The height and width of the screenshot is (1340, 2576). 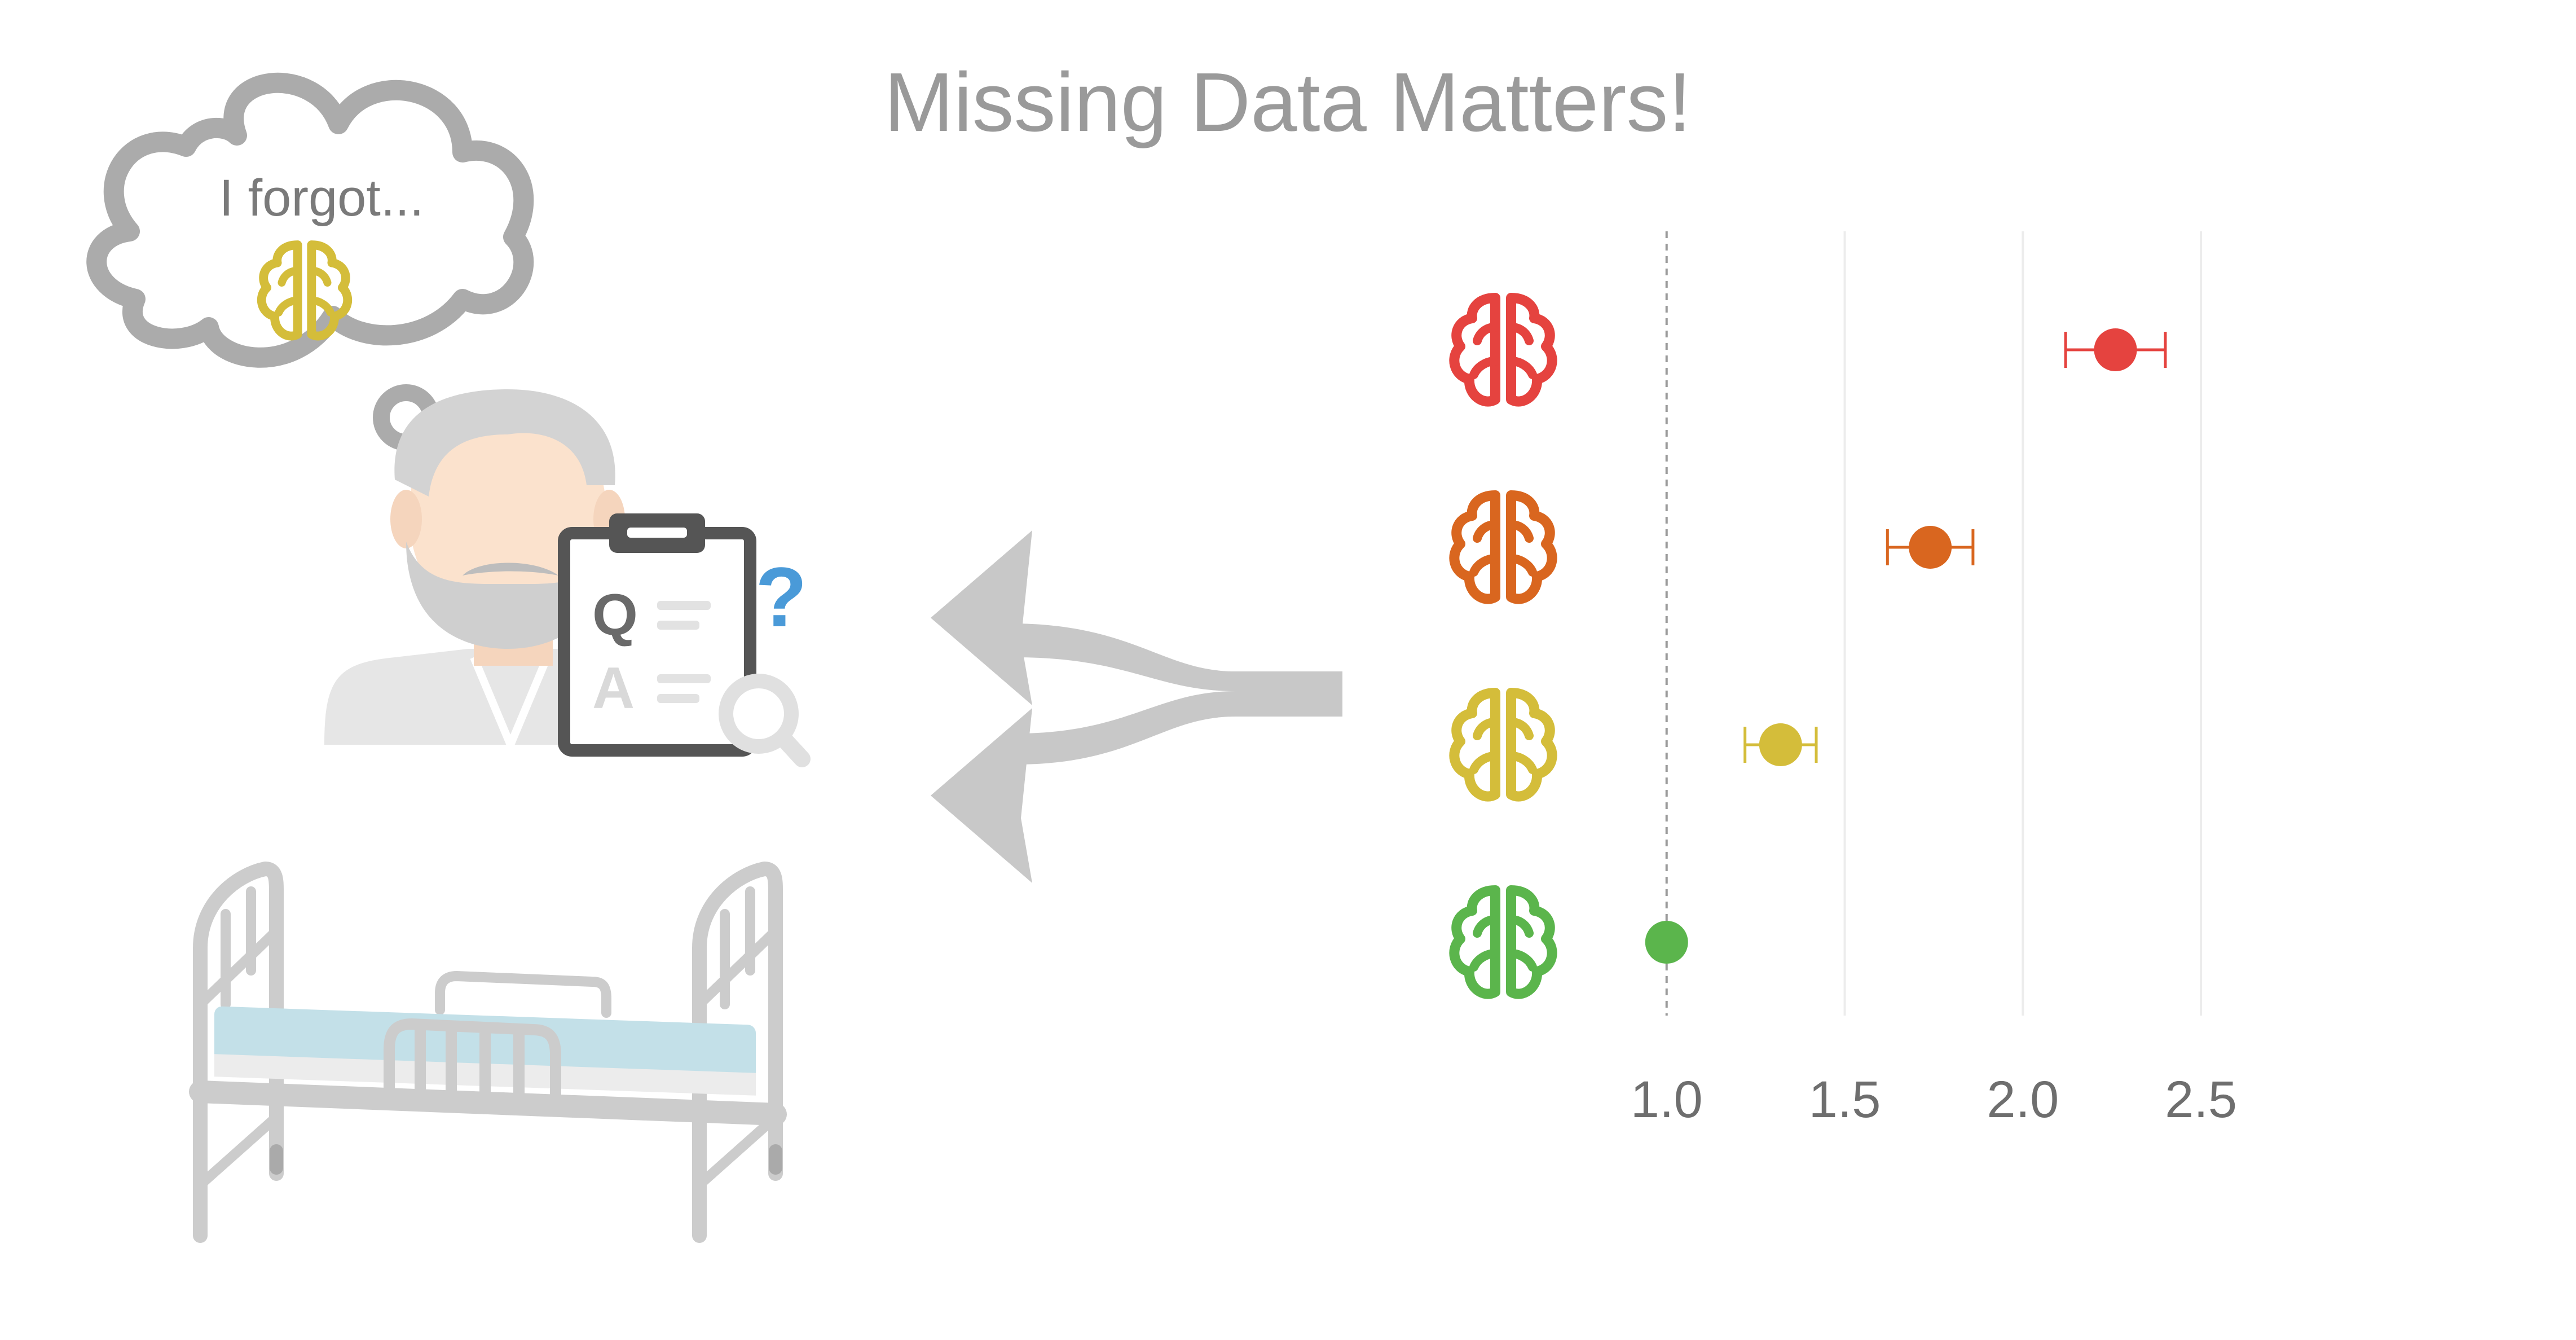 What do you see at coordinates (2023, 1099) in the screenshot?
I see `x-tick-label: 2.0` at bounding box center [2023, 1099].